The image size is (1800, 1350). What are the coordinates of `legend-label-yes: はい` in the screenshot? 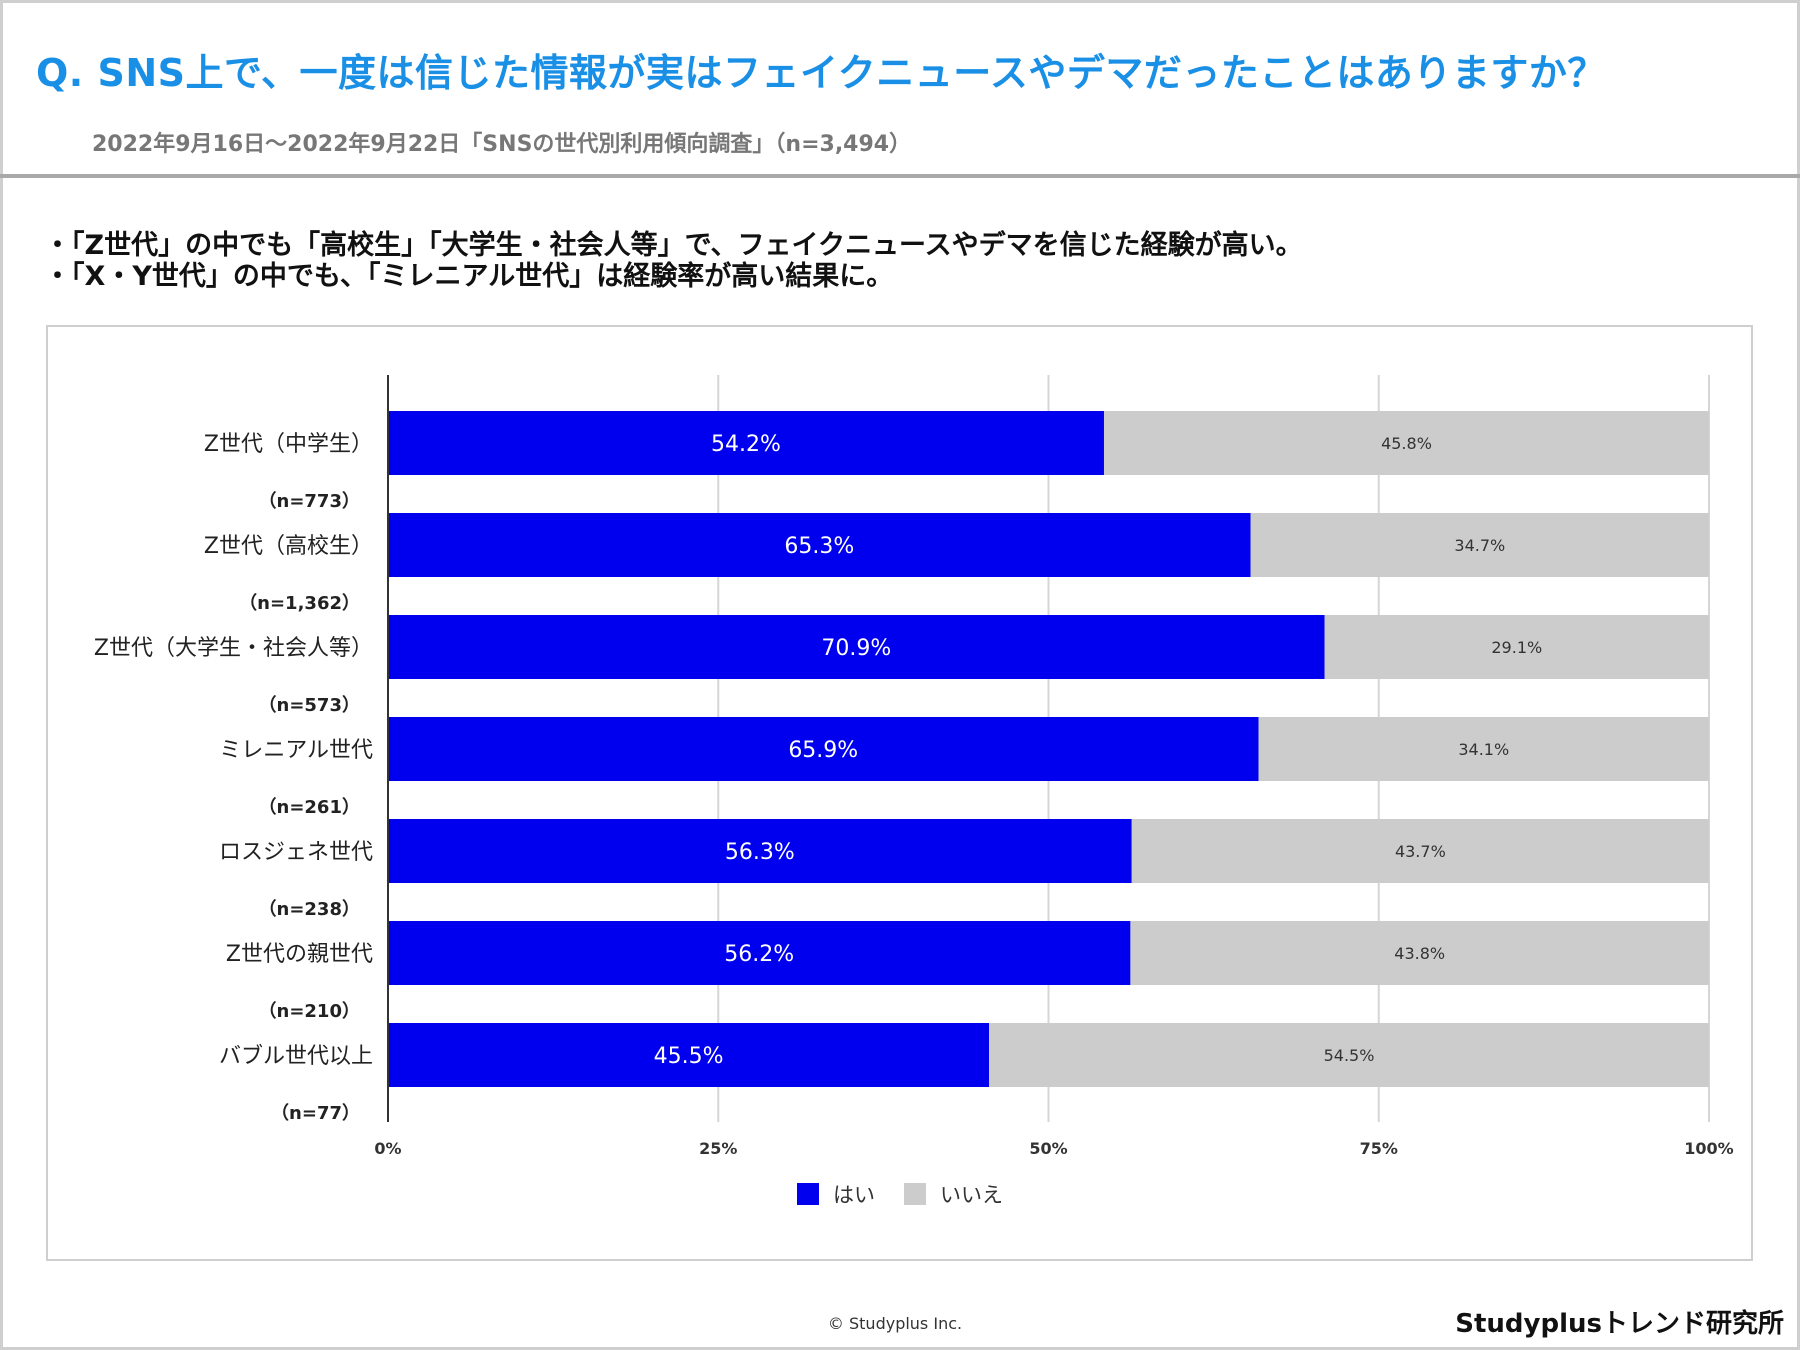 It's located at (854, 1195).